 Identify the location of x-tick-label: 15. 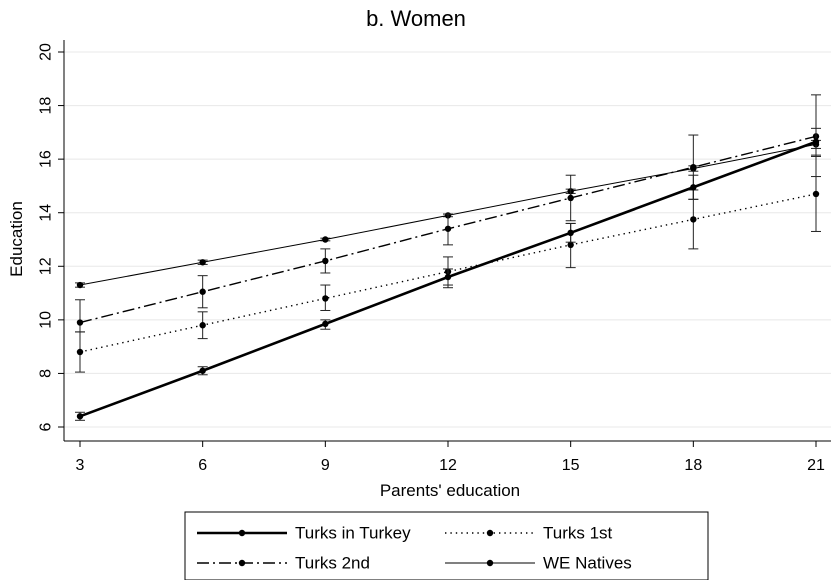
(571, 465).